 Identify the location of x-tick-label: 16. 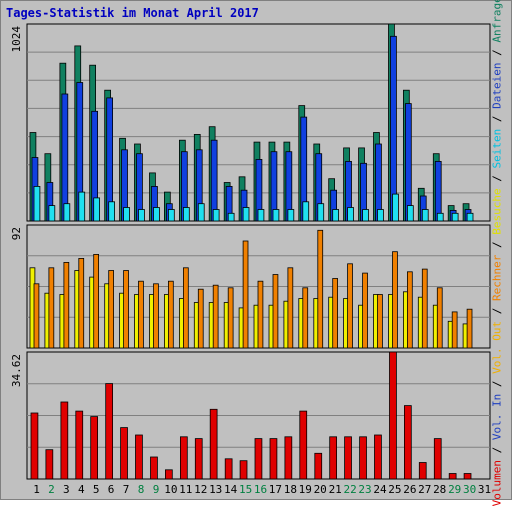
(260, 489).